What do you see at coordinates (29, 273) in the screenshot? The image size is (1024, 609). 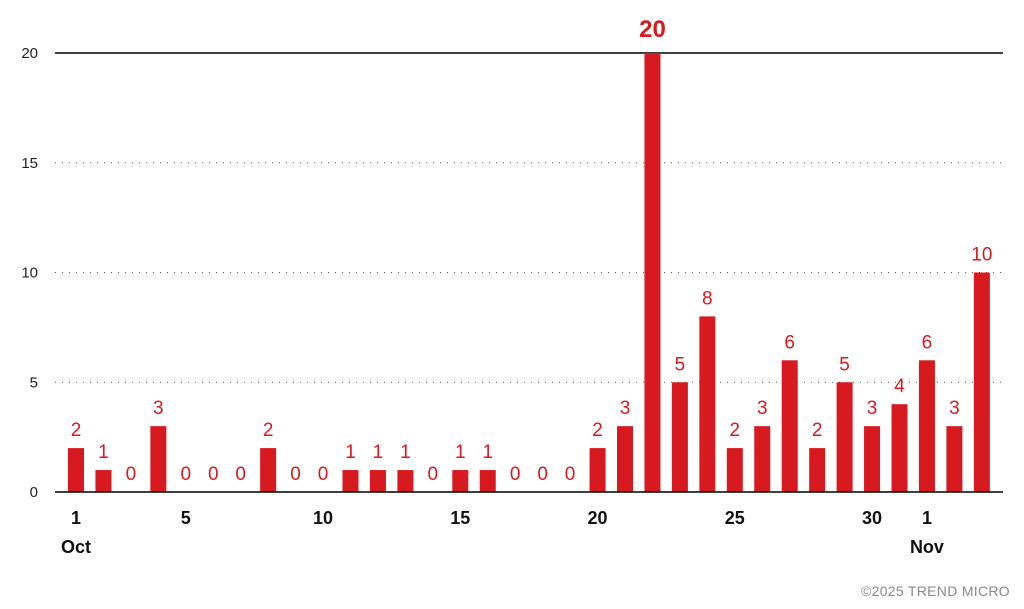 I see `y-tick-label: 10` at bounding box center [29, 273].